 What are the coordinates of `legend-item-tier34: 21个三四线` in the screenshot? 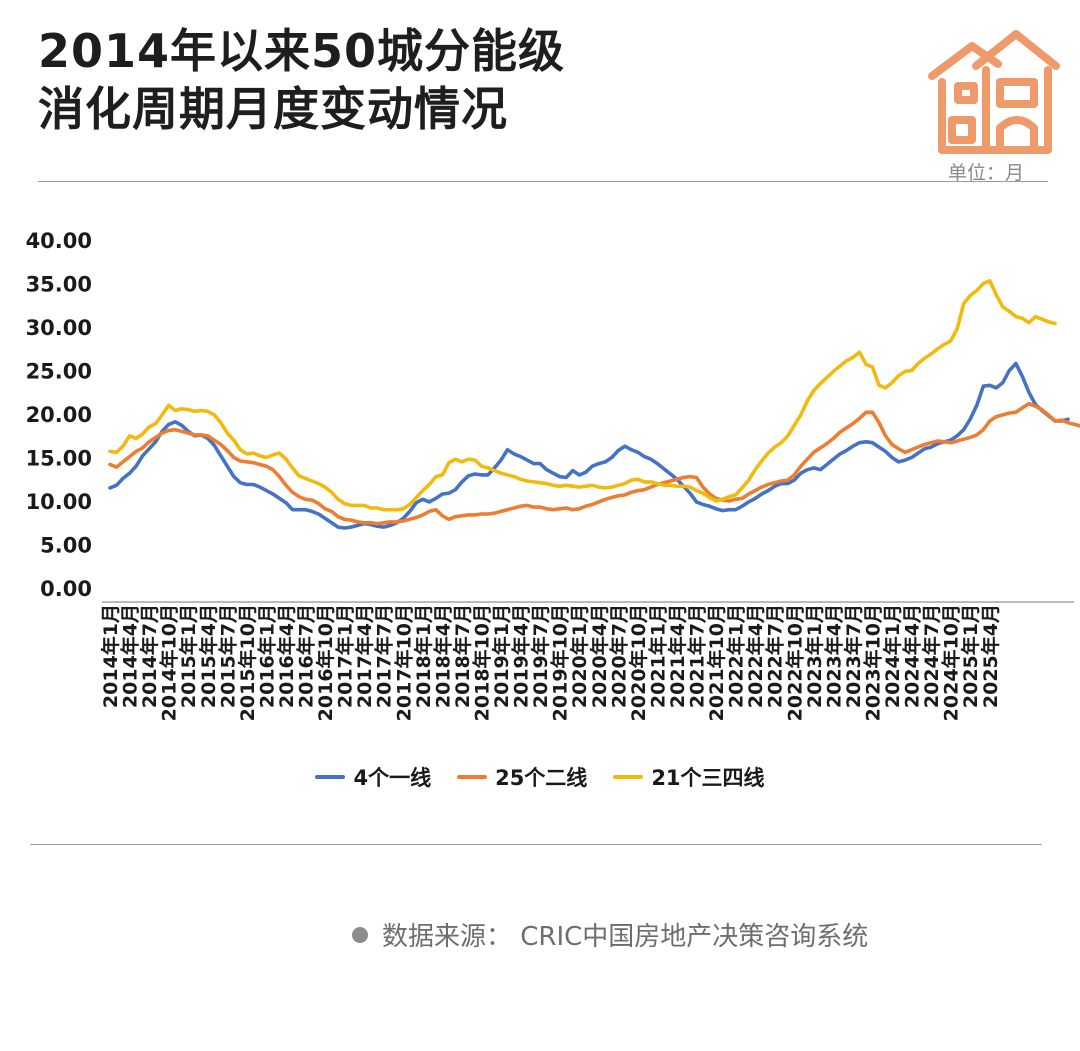 It's located at (689, 777).